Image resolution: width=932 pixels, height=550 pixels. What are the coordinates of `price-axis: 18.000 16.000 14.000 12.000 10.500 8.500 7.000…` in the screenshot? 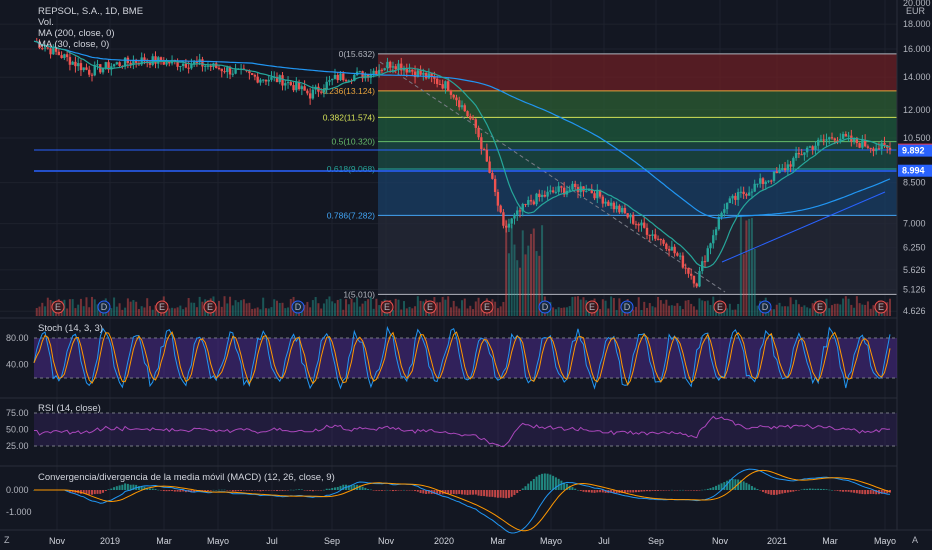 It's located at (917, 167).